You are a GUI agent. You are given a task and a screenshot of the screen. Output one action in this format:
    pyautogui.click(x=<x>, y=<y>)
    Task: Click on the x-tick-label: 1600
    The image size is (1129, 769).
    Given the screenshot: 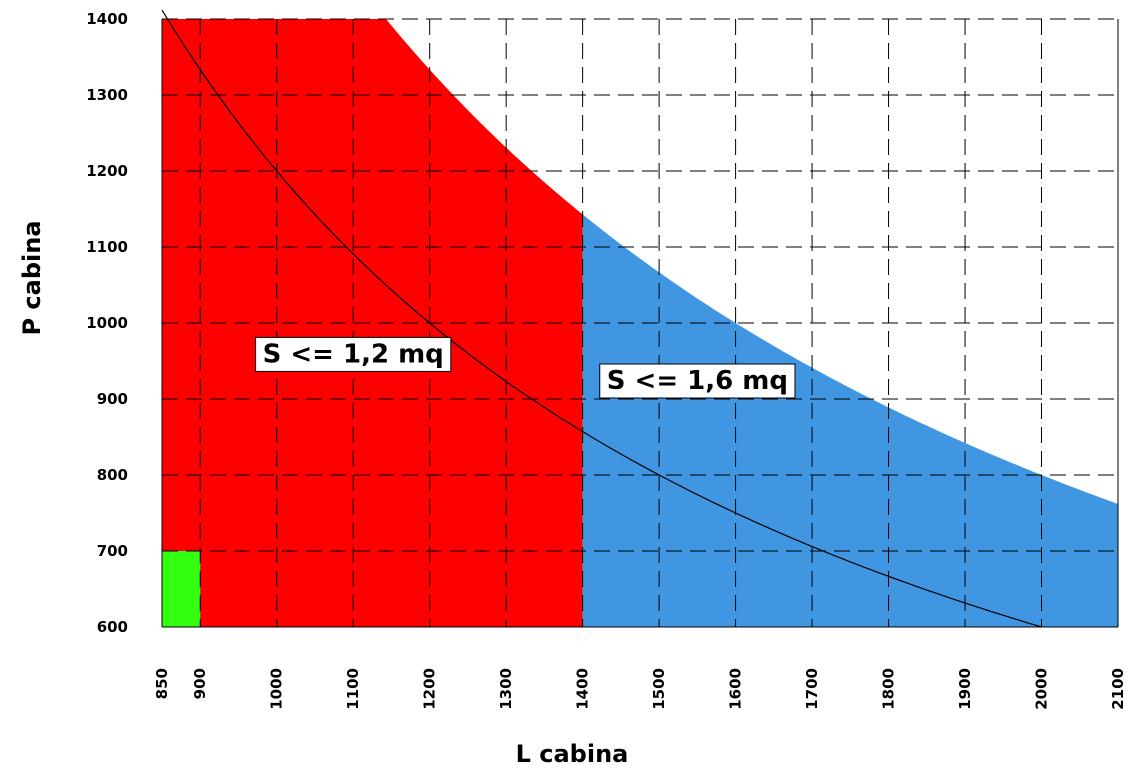 What is the action you would take?
    pyautogui.click(x=736, y=689)
    